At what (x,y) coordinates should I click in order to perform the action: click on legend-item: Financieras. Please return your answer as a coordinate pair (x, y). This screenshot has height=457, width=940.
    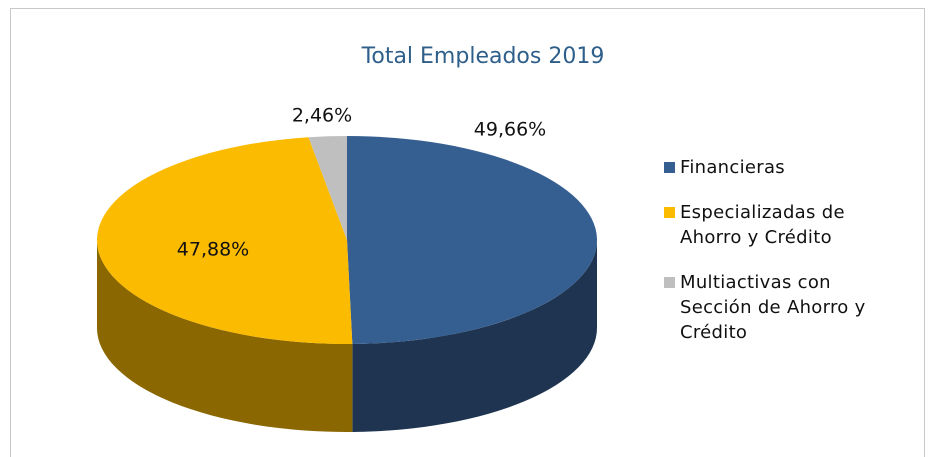
    Looking at the image, I should click on (766, 167).